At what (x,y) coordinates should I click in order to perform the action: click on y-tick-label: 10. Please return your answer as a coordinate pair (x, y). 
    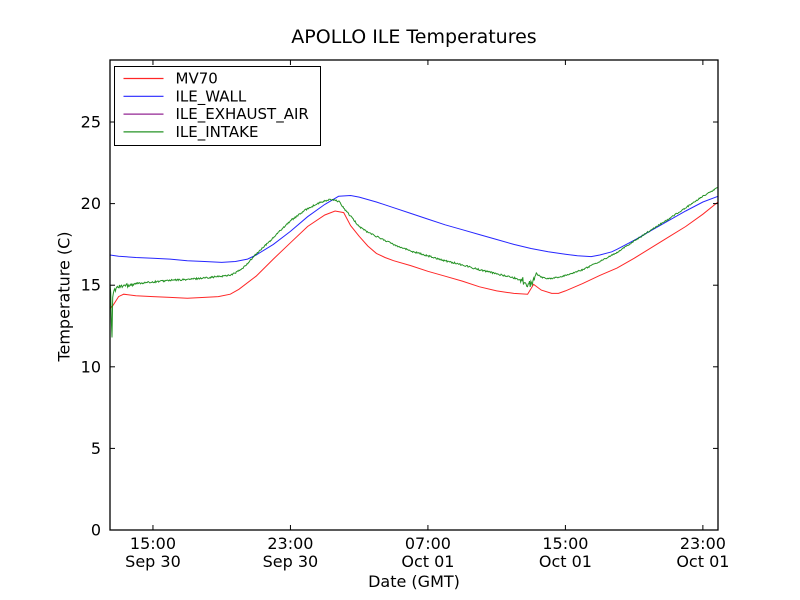
    Looking at the image, I should click on (91, 366).